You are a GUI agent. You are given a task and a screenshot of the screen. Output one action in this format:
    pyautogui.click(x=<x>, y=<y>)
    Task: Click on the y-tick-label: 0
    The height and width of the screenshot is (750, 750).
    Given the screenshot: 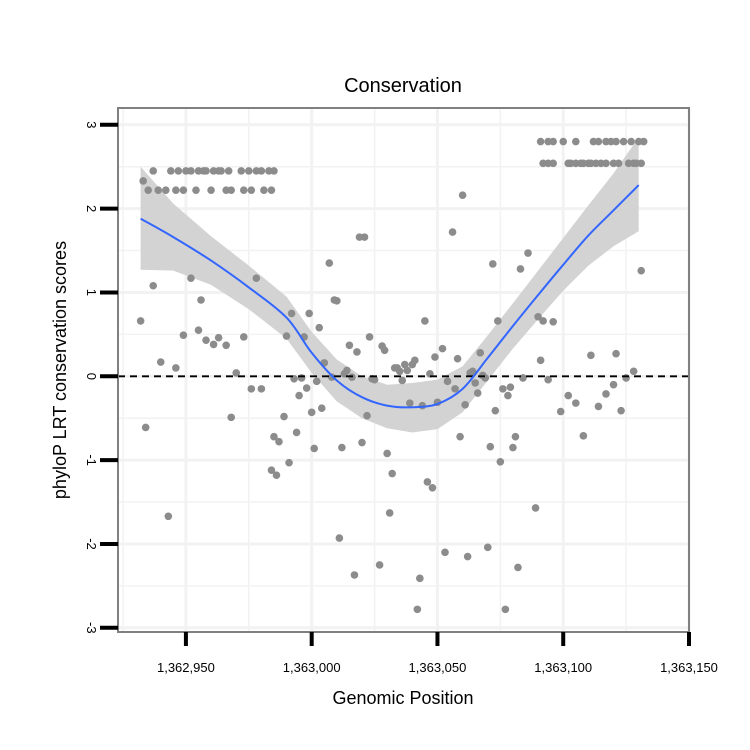 What is the action you would take?
    pyautogui.click(x=91, y=376)
    